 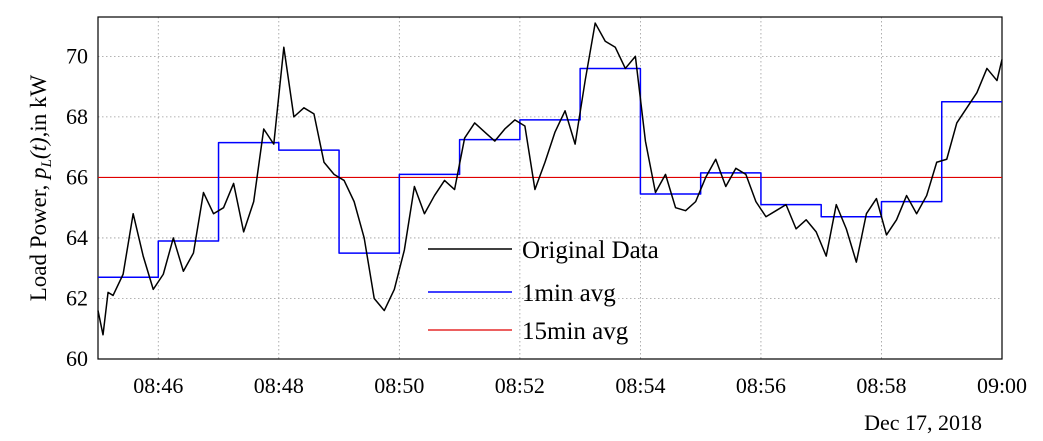 I want to click on y-tick-label: 64, so click(x=77, y=237).